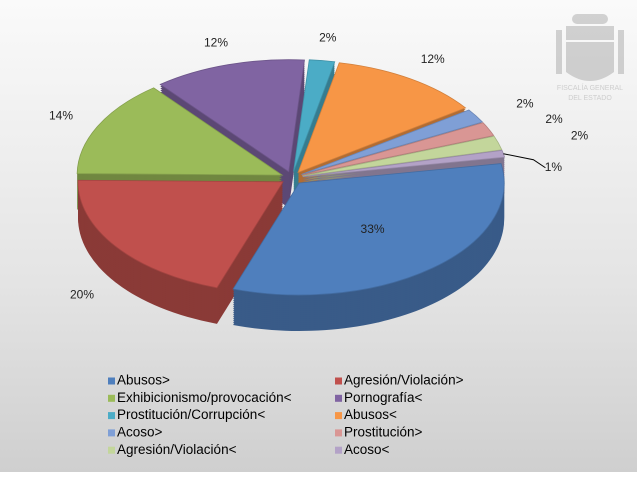 This screenshot has height=477, width=637. I want to click on legend-label: Pornografía<, so click(383, 397).